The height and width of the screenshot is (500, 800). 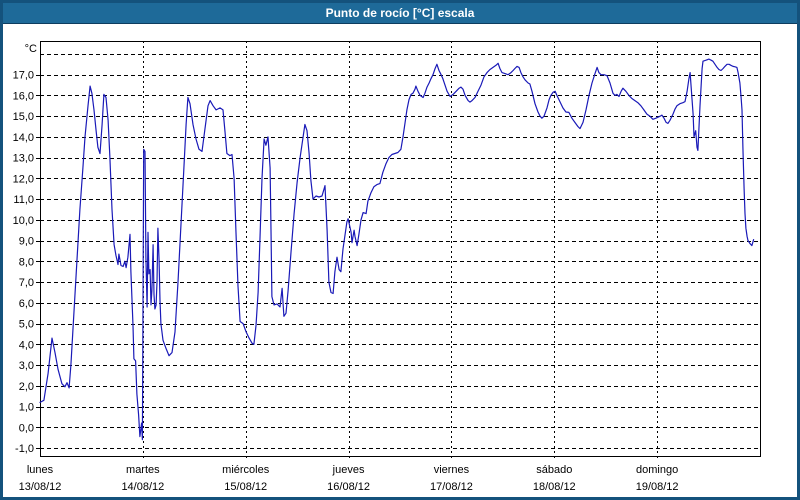 What do you see at coordinates (26, 428) in the screenshot?
I see `svg-text: 0,0` at bounding box center [26, 428].